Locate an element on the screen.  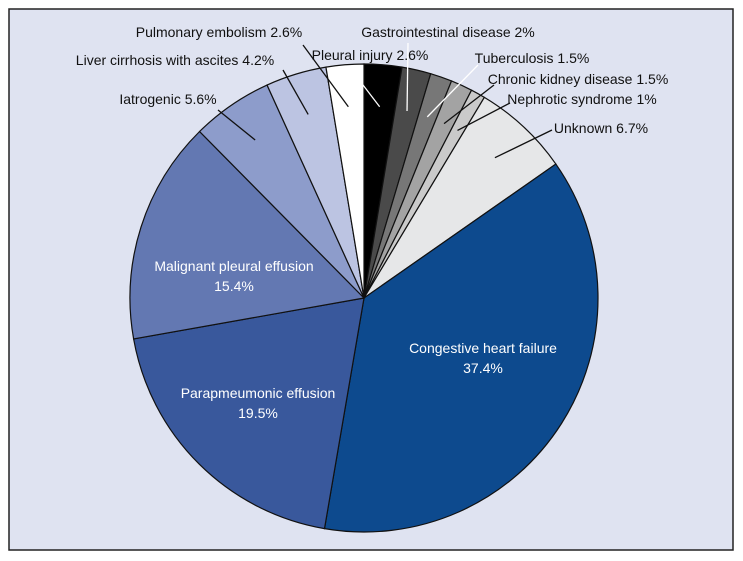
leader-nephrotic-syndrome is located at coordinates (484, 117).